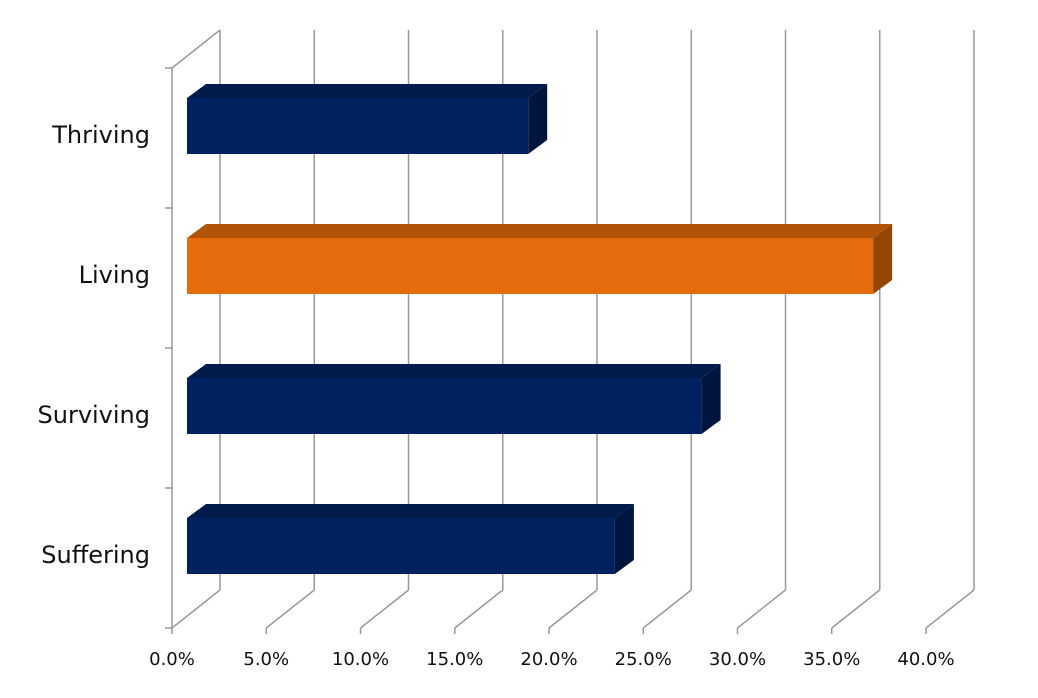 The width and height of the screenshot is (1038, 698). I want to click on category-label: Suffering, so click(95, 555).